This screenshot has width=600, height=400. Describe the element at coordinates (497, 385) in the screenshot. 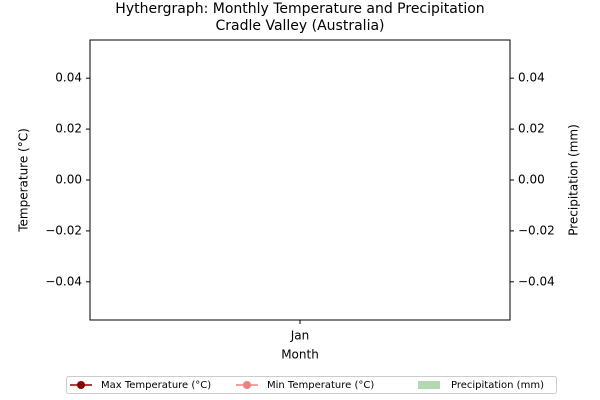

I see `legend-label: Precipitation (mm)` at that location.